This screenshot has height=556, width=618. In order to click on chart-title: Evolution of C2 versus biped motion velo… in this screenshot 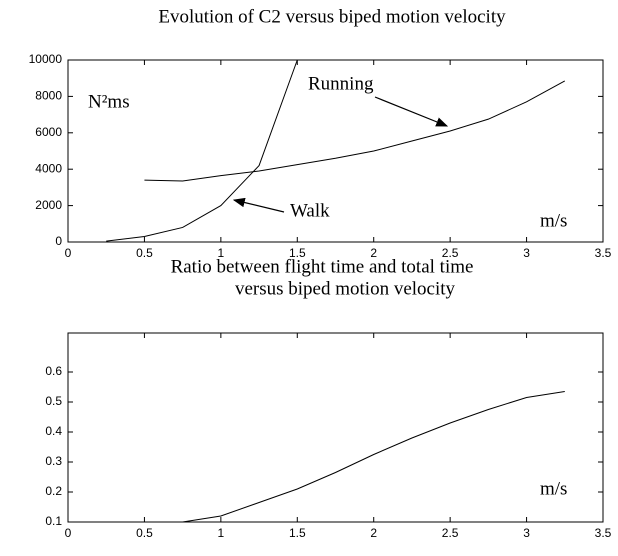, I will do `click(332, 16)`.